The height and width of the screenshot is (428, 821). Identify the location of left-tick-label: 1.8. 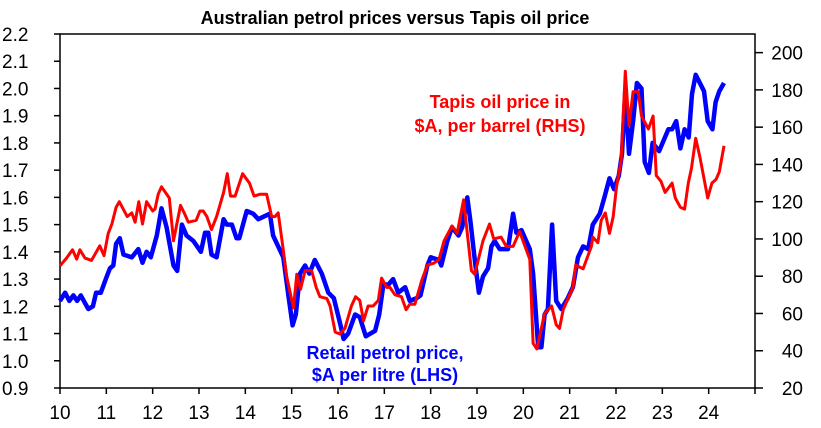
(15, 144).